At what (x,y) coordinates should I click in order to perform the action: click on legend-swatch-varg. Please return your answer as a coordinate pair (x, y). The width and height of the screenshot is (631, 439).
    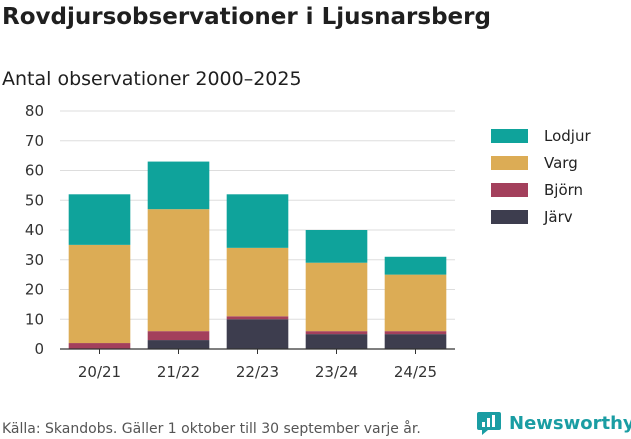
    Looking at the image, I should click on (509, 163).